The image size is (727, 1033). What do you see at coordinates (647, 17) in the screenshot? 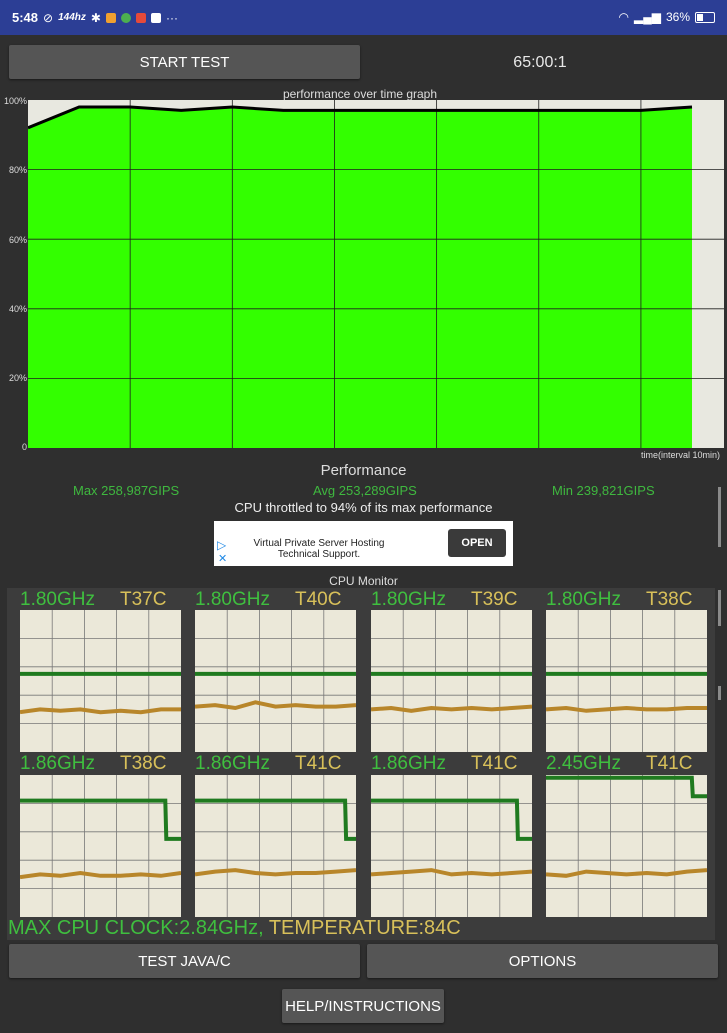
I see `signal-icon: ▂▄▆` at bounding box center [647, 17].